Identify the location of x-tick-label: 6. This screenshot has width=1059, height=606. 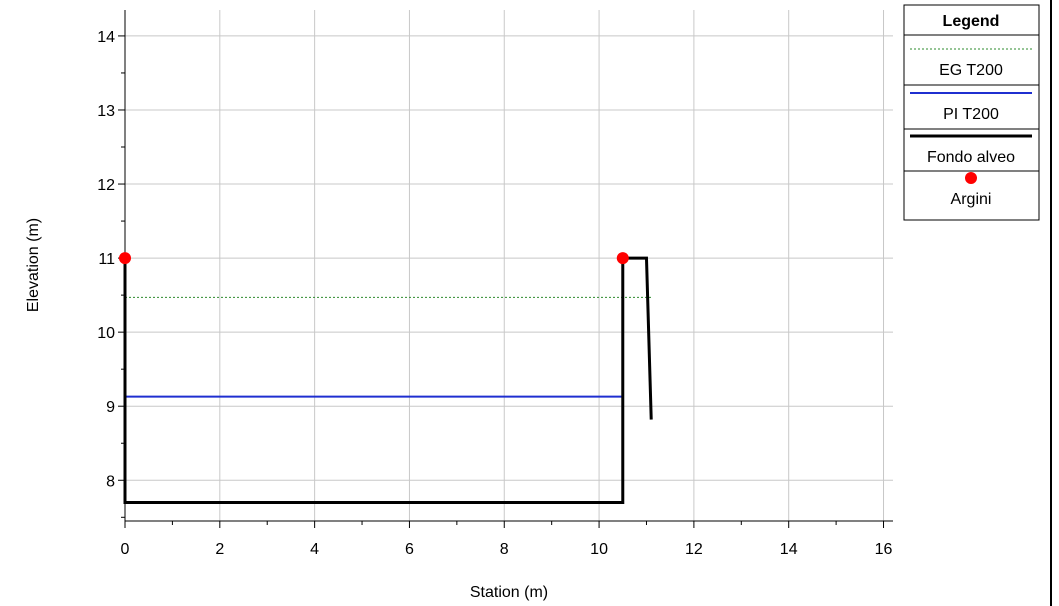
(409, 549).